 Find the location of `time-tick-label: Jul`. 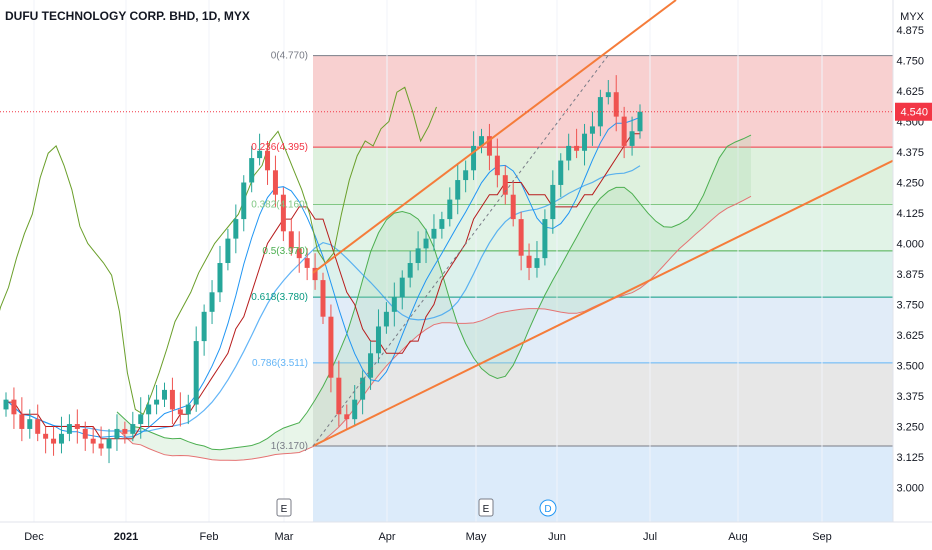

time-tick-label: Jul is located at coordinates (650, 537).